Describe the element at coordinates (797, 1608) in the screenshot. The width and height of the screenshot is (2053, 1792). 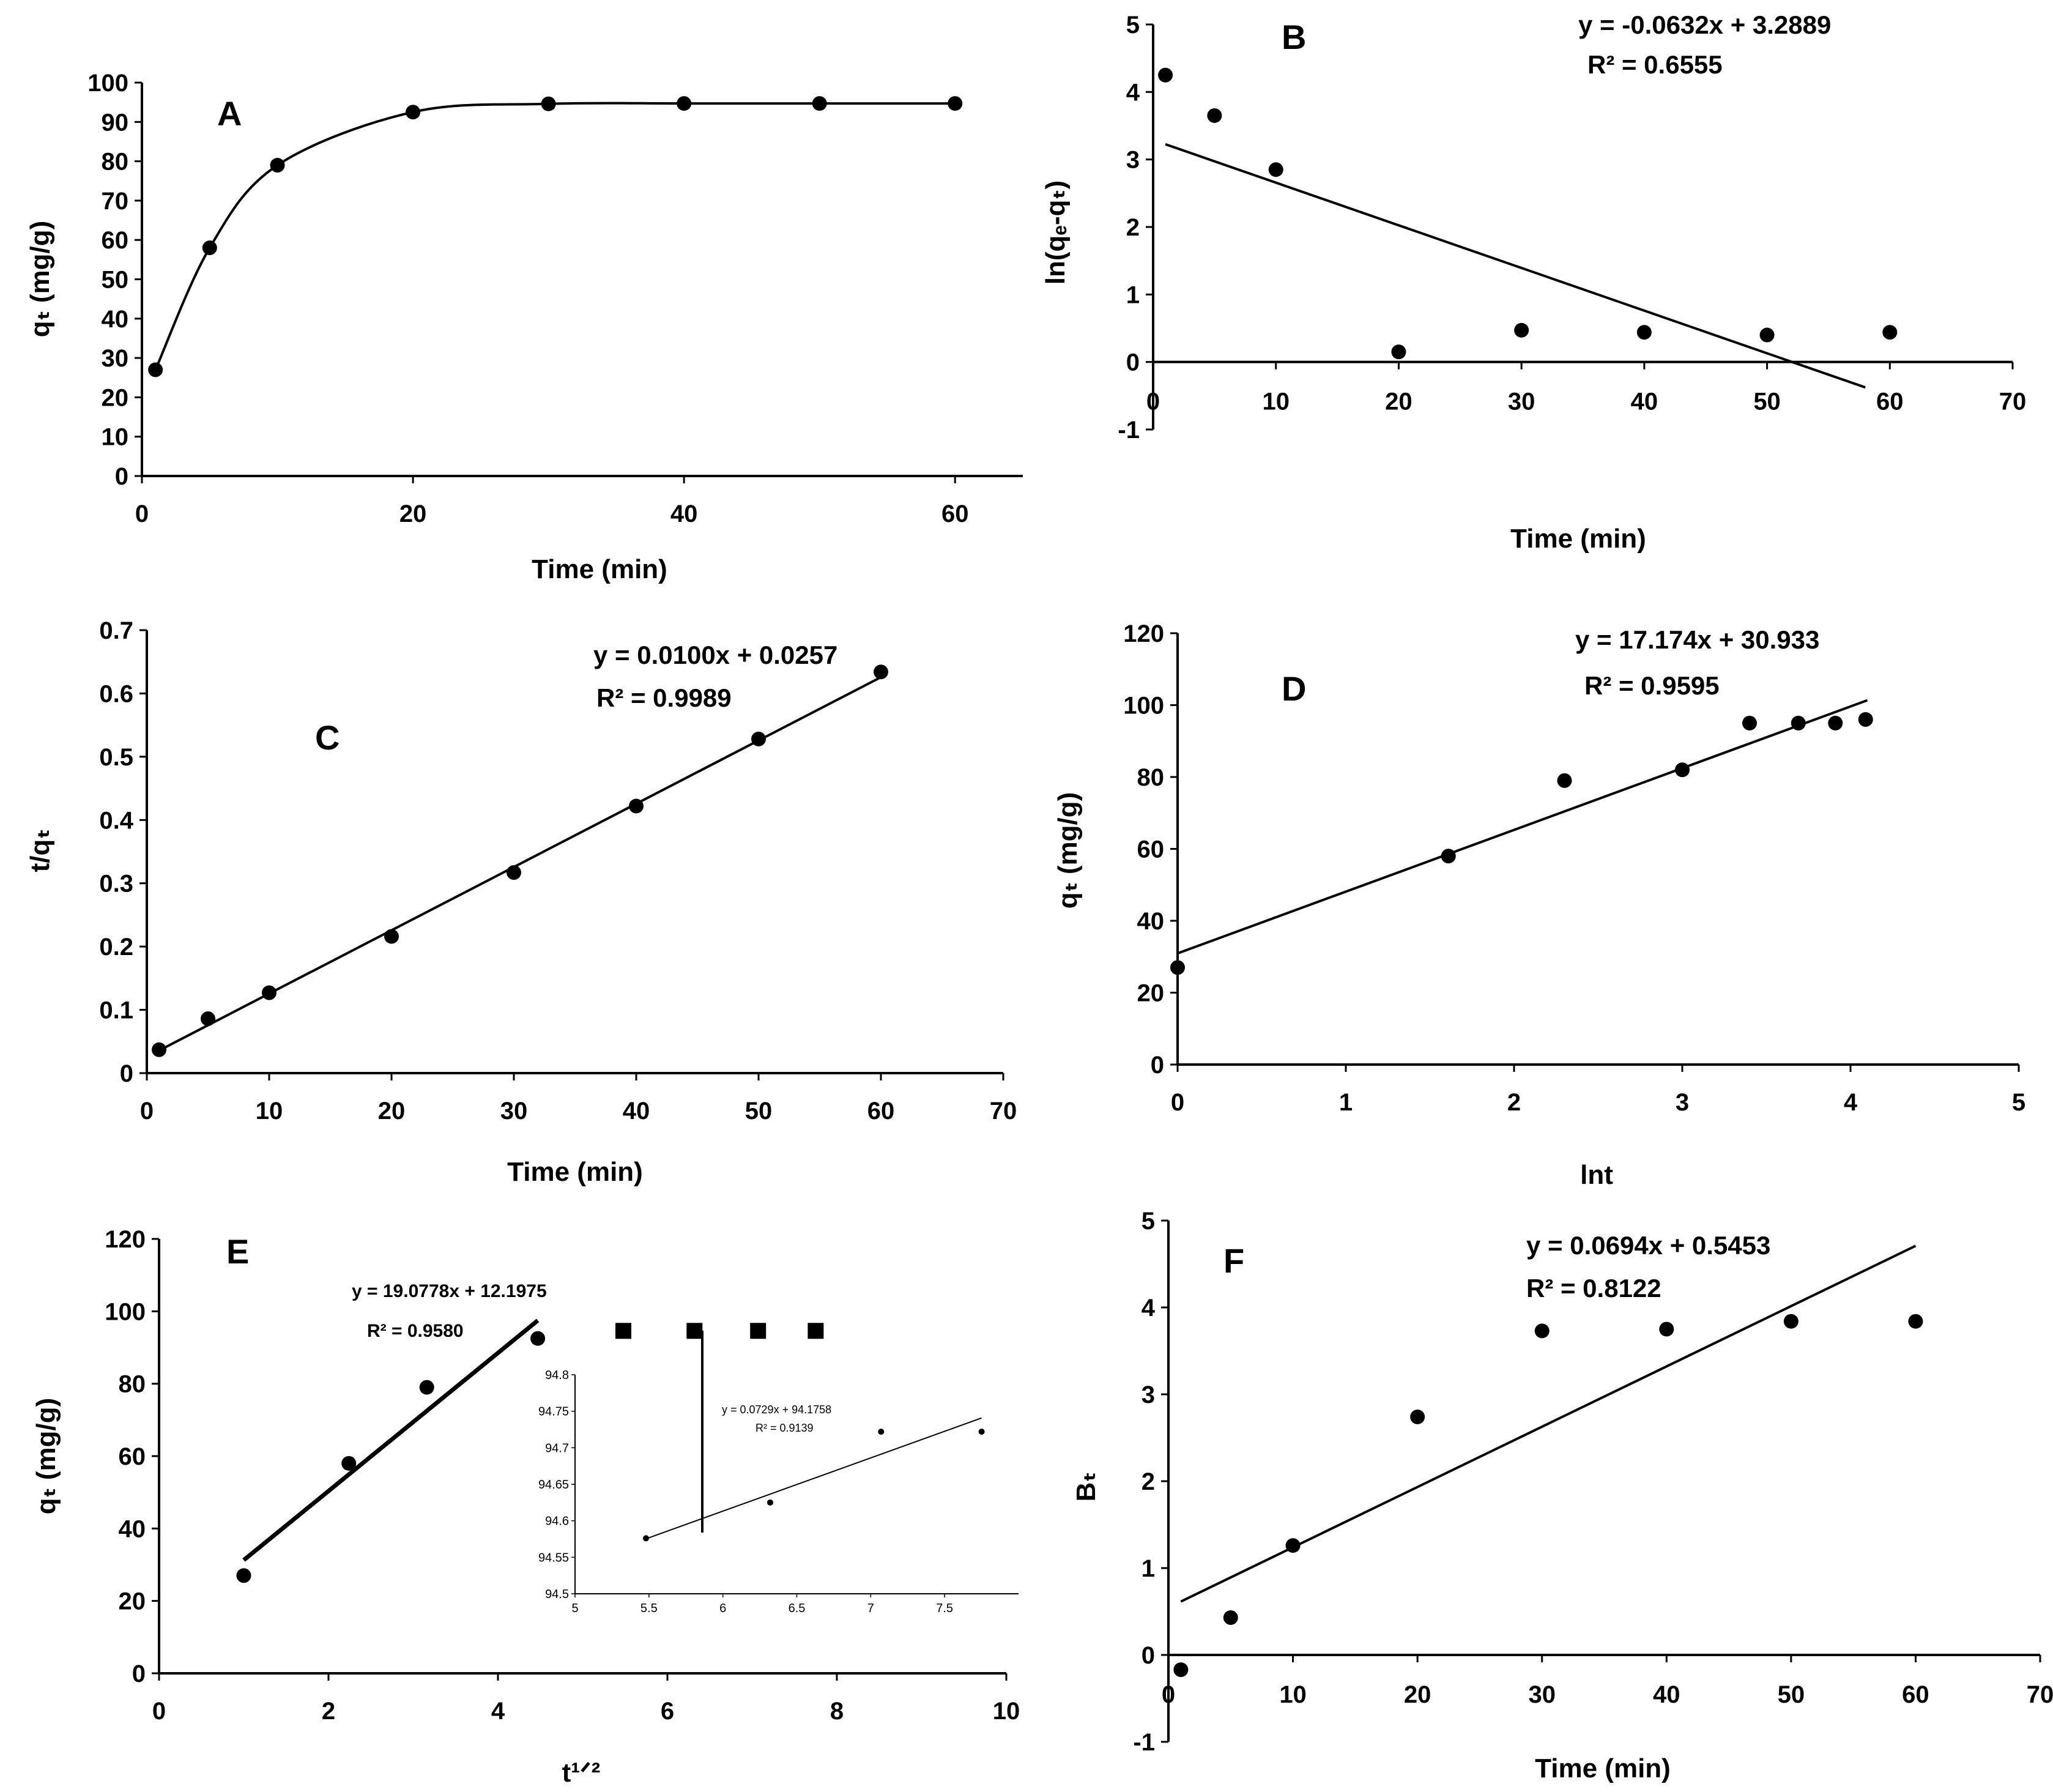
I see `inset-x-tick-label: 6.5` at that location.